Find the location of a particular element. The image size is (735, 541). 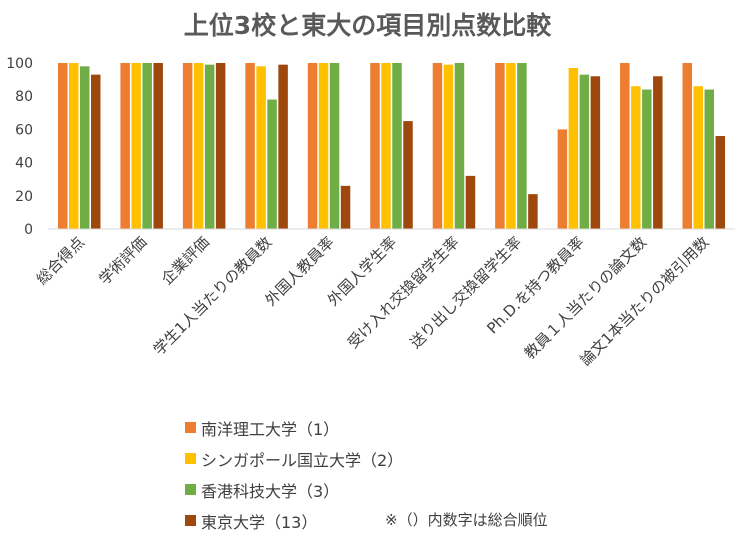

chart-title: 上位3校と東大の項目別点数比較 is located at coordinates (367, 25).